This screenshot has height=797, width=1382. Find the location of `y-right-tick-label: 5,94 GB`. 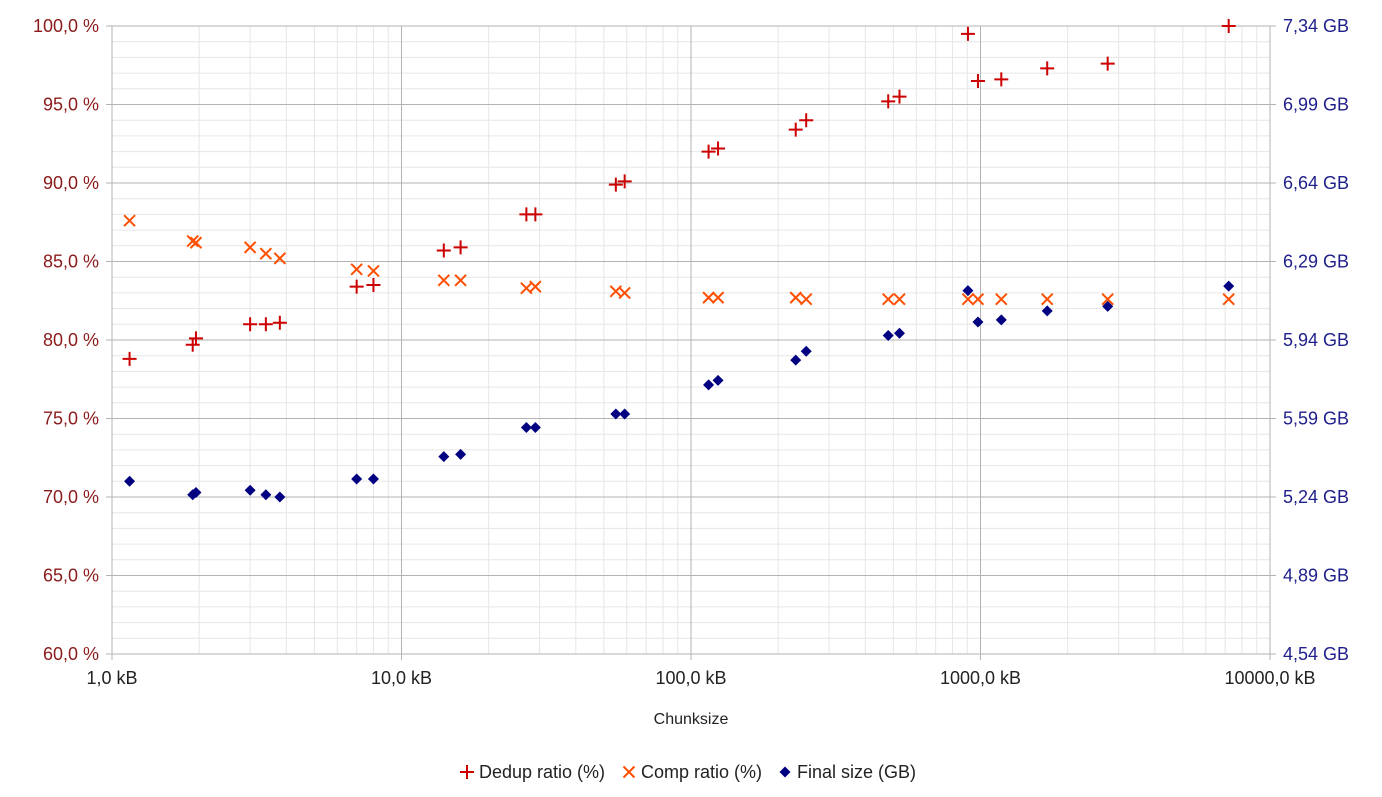

y-right-tick-label: 5,94 GB is located at coordinates (1316, 340).